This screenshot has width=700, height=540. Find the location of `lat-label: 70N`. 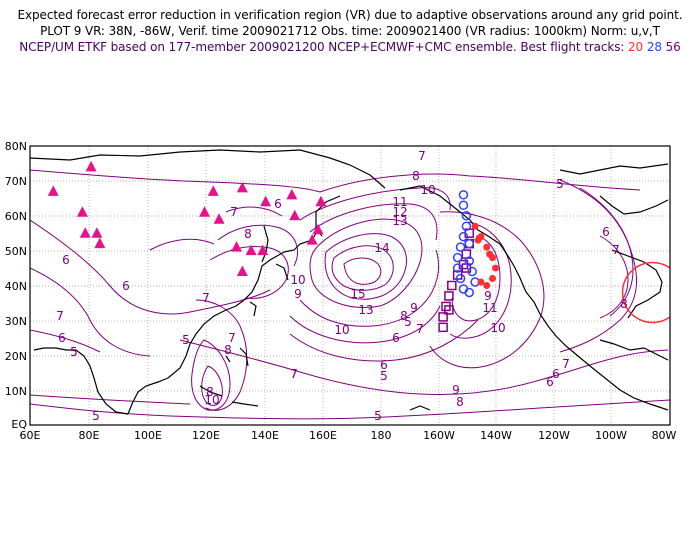

lat-label: 70N is located at coordinates (16, 181).